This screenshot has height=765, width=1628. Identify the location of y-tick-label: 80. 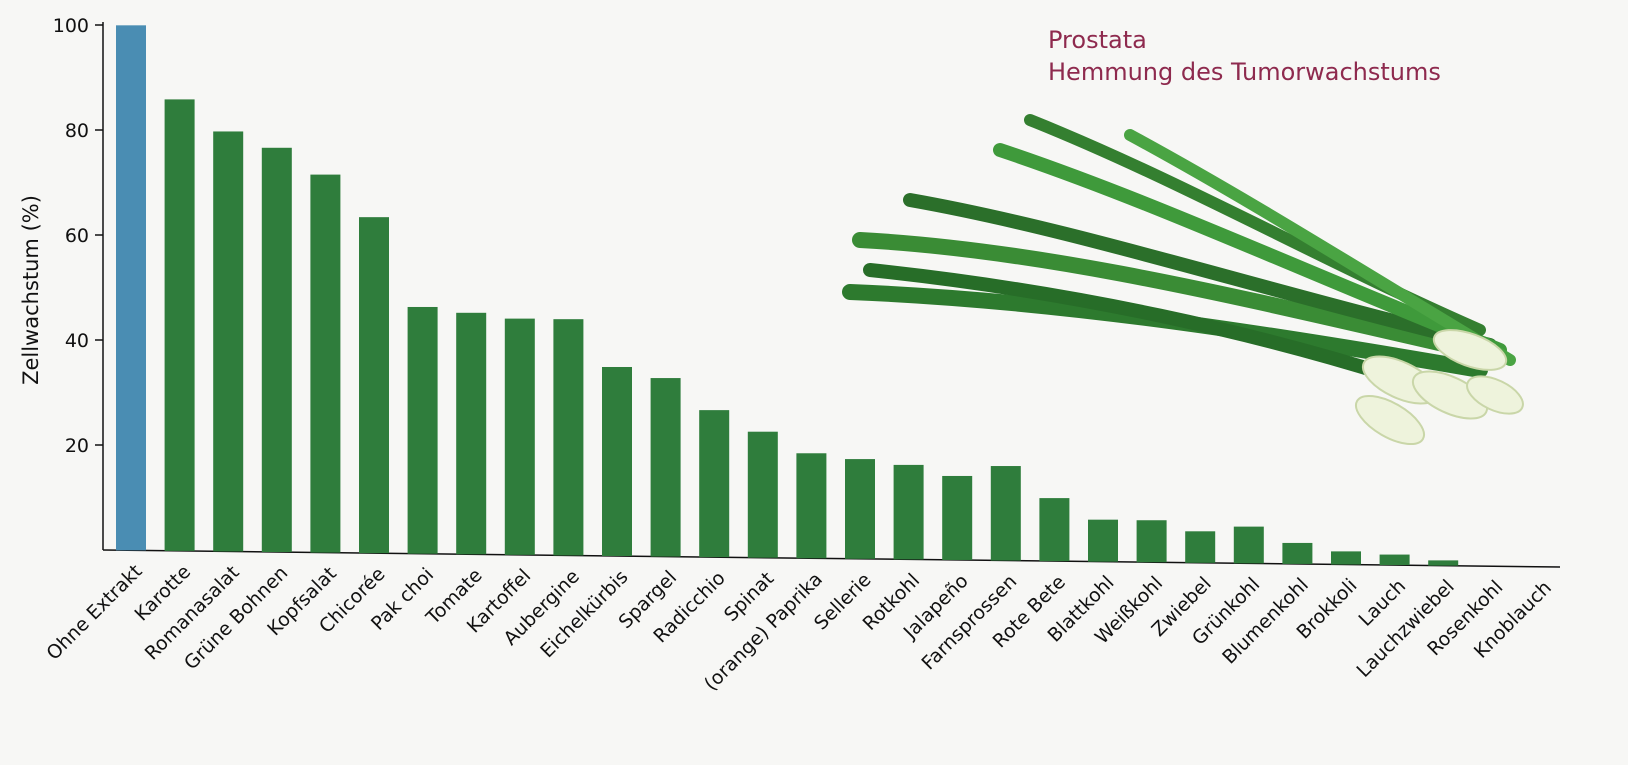
(77, 131).